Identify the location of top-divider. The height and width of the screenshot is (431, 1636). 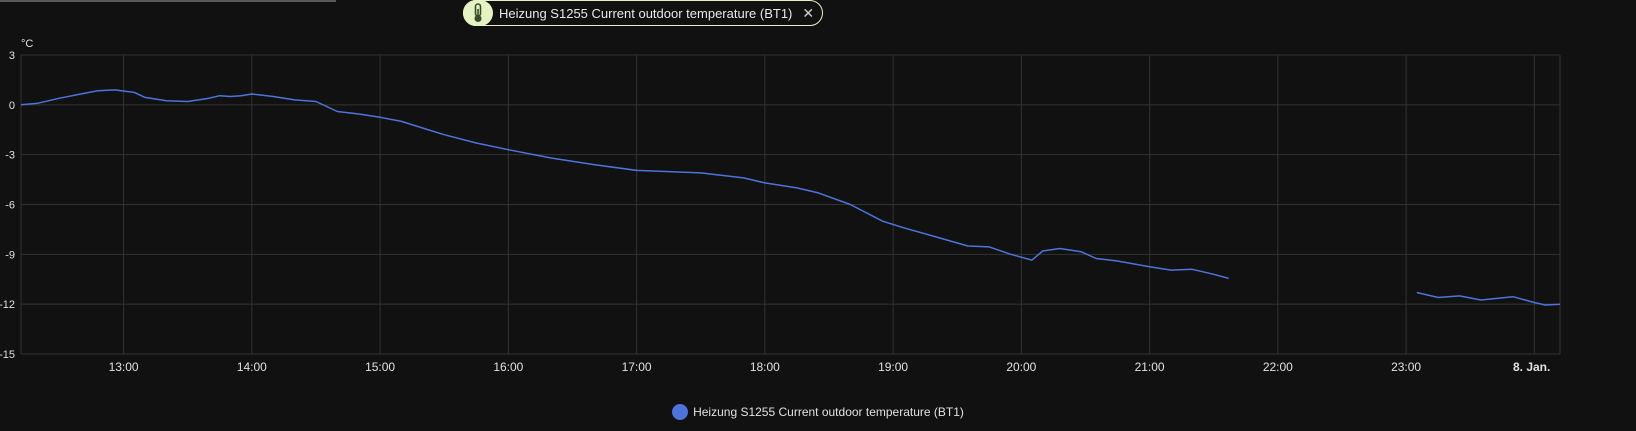
(168, 1).